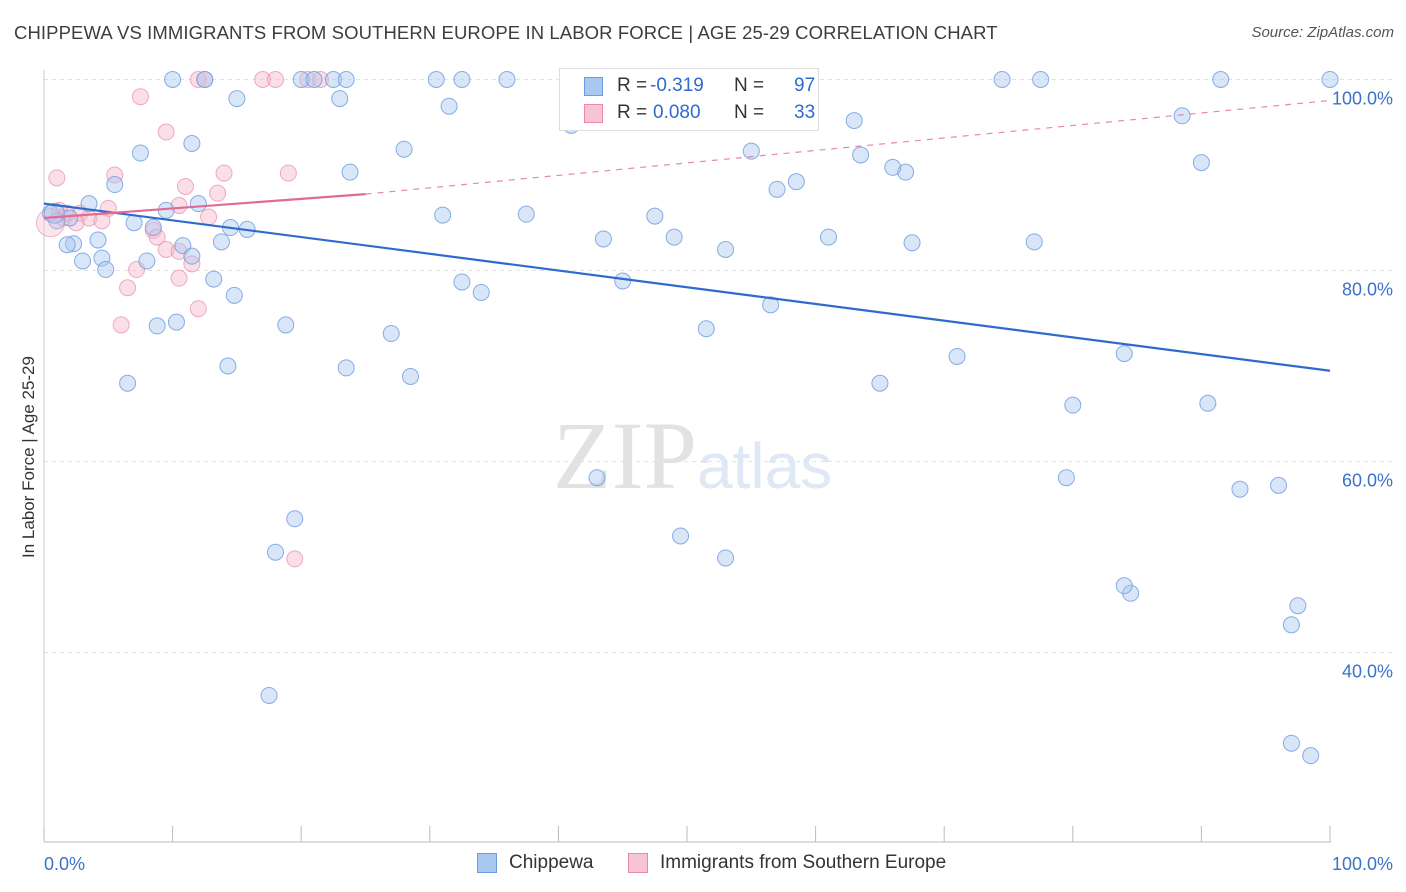 This screenshot has width=1406, height=892. I want to click on y-axis-title: In Labor Force | Age 25-29, so click(28, 457).